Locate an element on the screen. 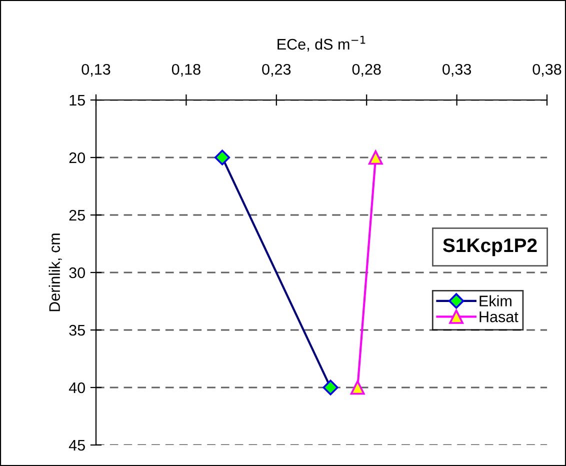 The image size is (566, 466). legend-label: Hasat is located at coordinates (499, 317).